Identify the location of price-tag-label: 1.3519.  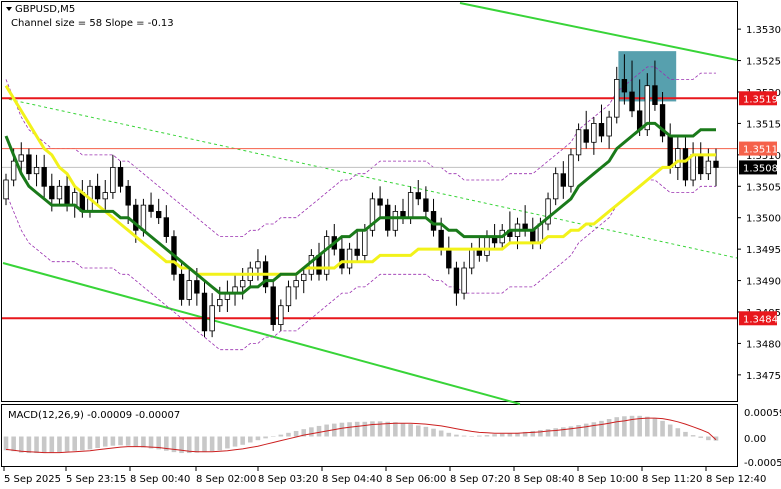
(760, 99).